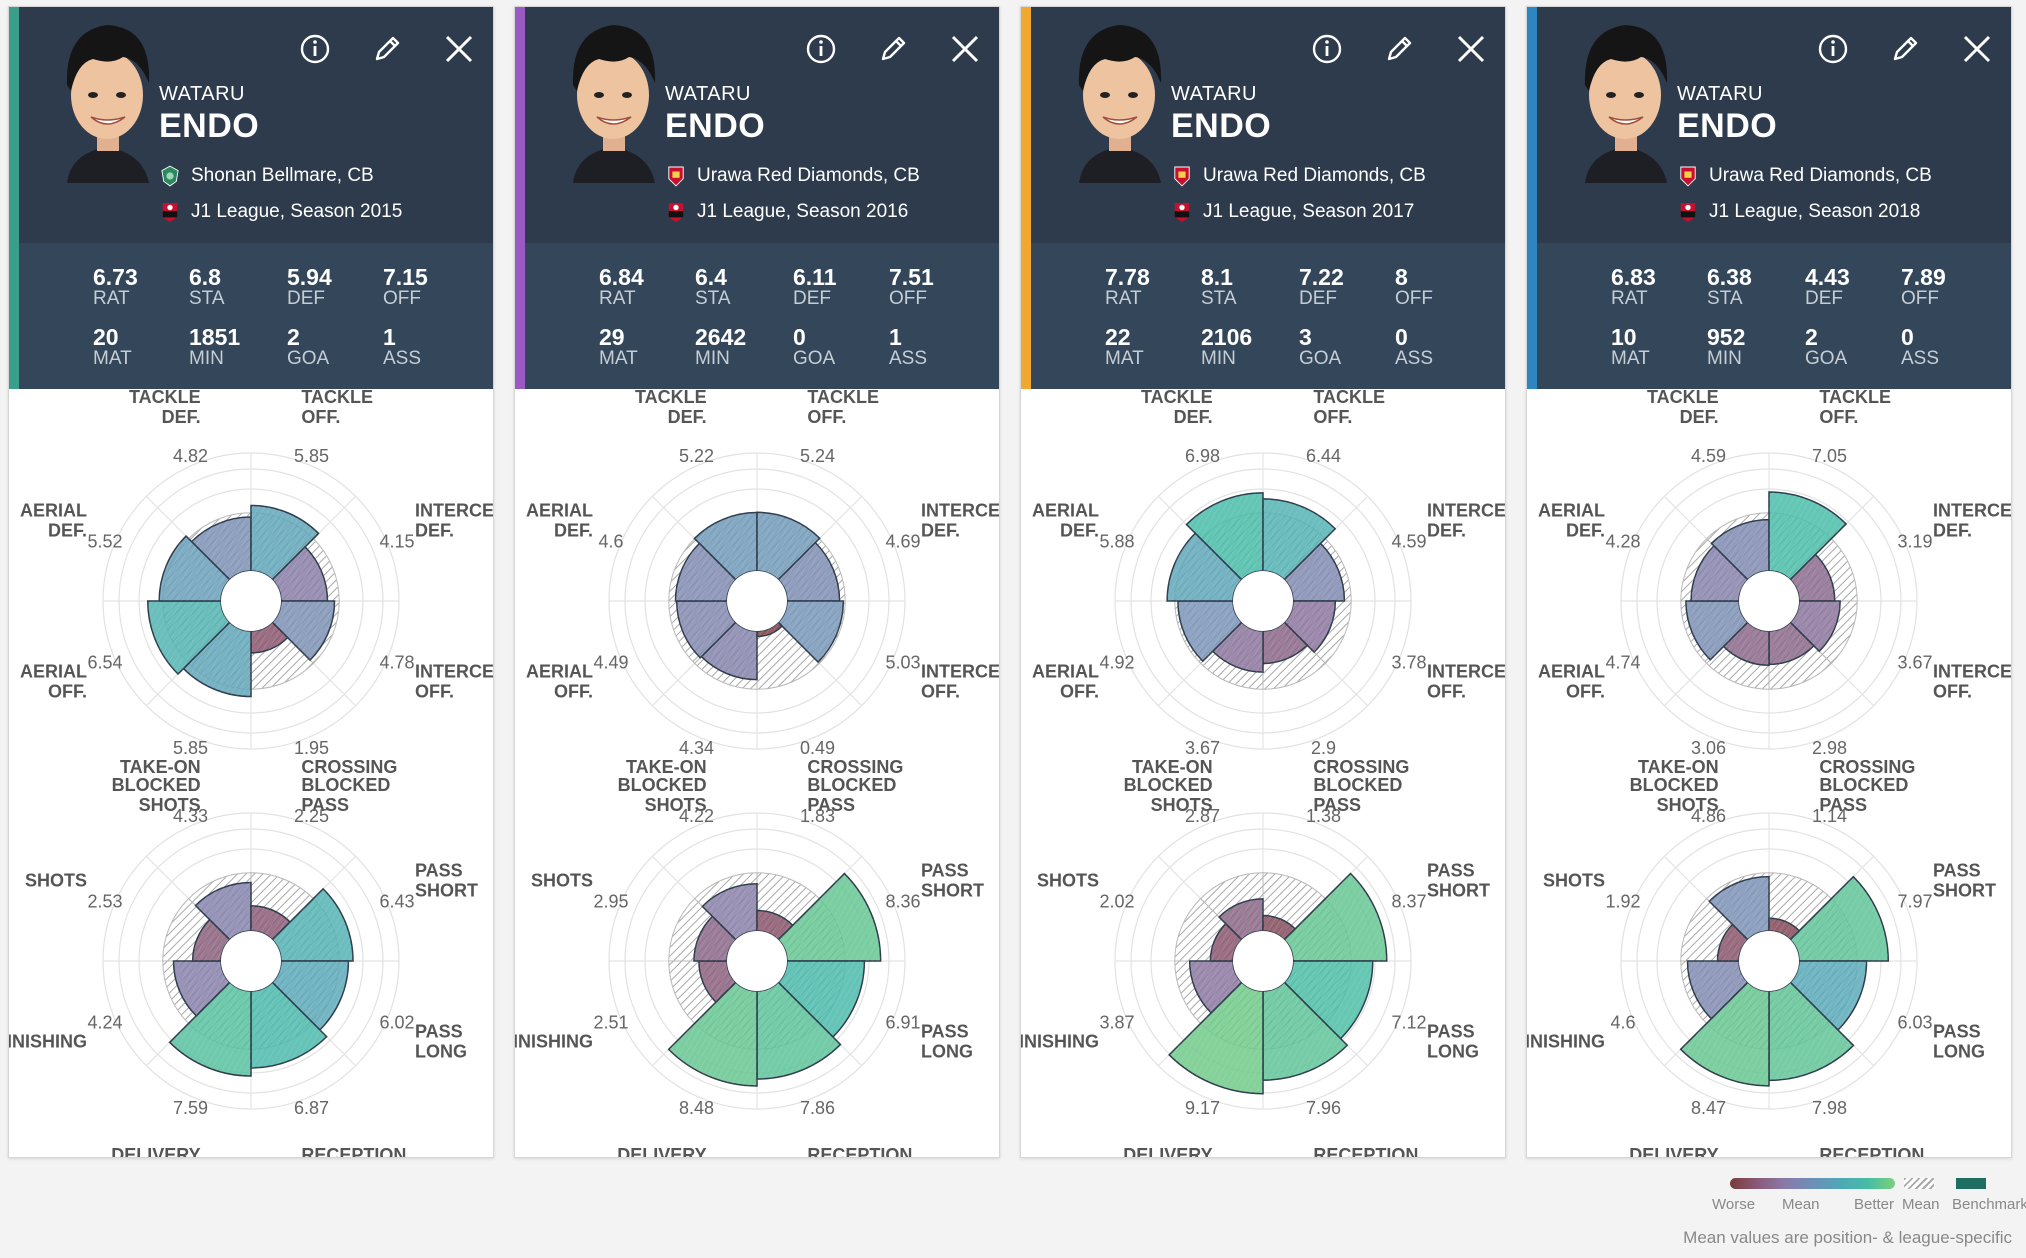 The image size is (2026, 1258). What do you see at coordinates (1729, 277) in the screenshot?
I see `stat-value: 6.38` at bounding box center [1729, 277].